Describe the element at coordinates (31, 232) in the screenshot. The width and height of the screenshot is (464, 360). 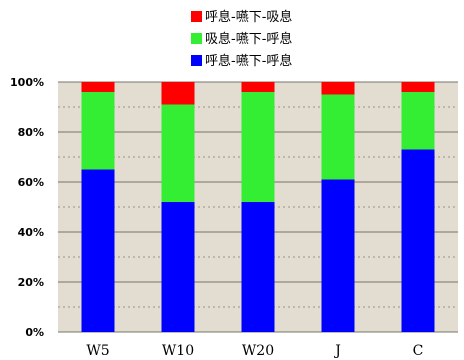
I see `y-tick-label: 40%` at that location.